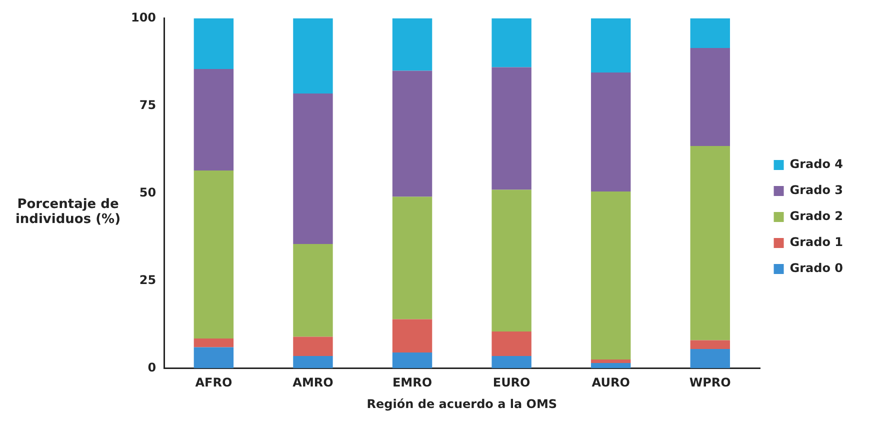 The width and height of the screenshot is (875, 426). Describe the element at coordinates (817, 190) in the screenshot. I see `legend-label: Grado 3` at that location.